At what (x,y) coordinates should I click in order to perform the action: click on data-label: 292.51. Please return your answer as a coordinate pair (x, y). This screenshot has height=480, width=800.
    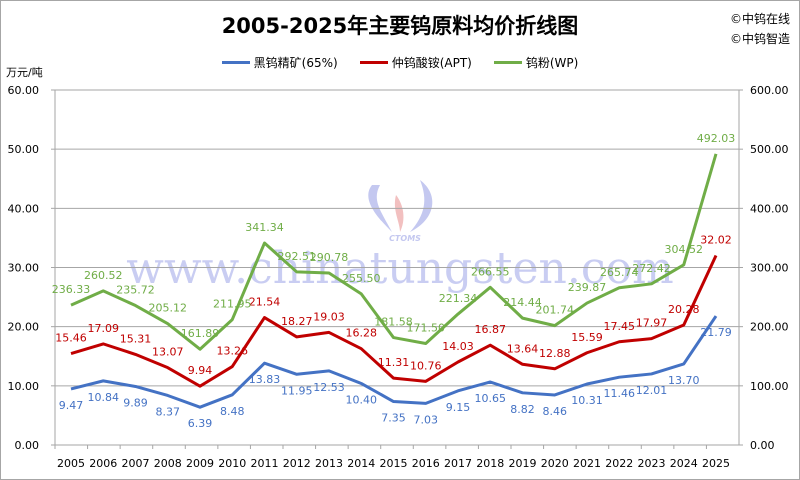
    Looking at the image, I should click on (297, 256).